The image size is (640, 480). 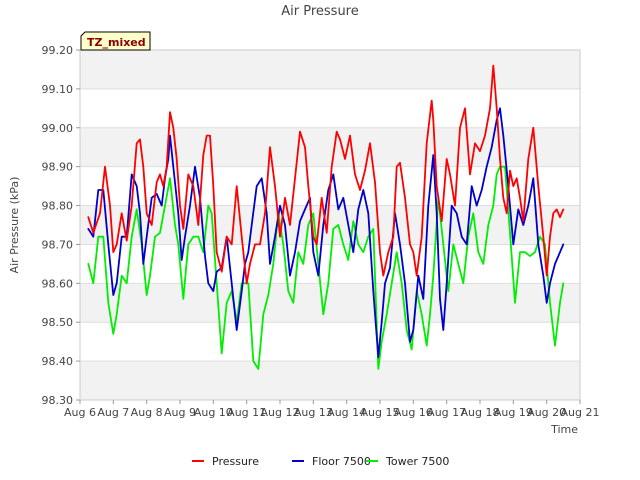 What do you see at coordinates (413, 412) in the screenshot?
I see `x-tick-label: Aug 16` at bounding box center [413, 412].